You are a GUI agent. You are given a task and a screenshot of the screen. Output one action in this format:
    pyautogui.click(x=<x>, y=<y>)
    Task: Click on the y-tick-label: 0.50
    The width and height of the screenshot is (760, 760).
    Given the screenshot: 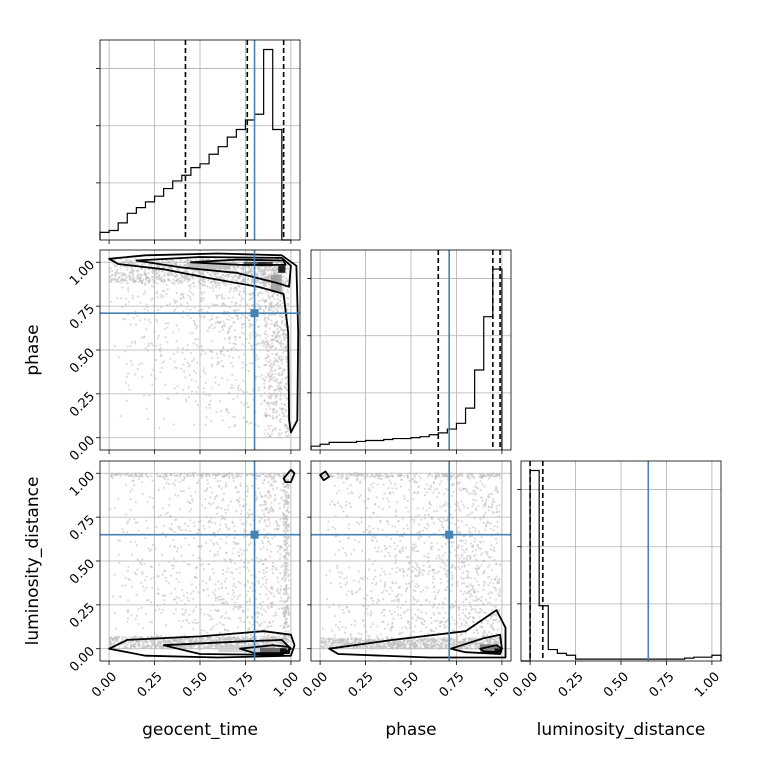 What is the action you would take?
    pyautogui.click(x=82, y=571)
    